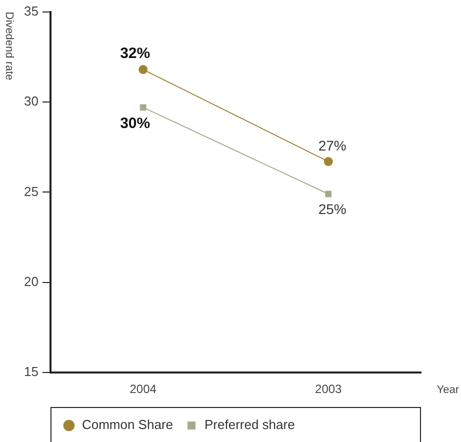  I want to click on legend-label: Preferred share, so click(249, 424).